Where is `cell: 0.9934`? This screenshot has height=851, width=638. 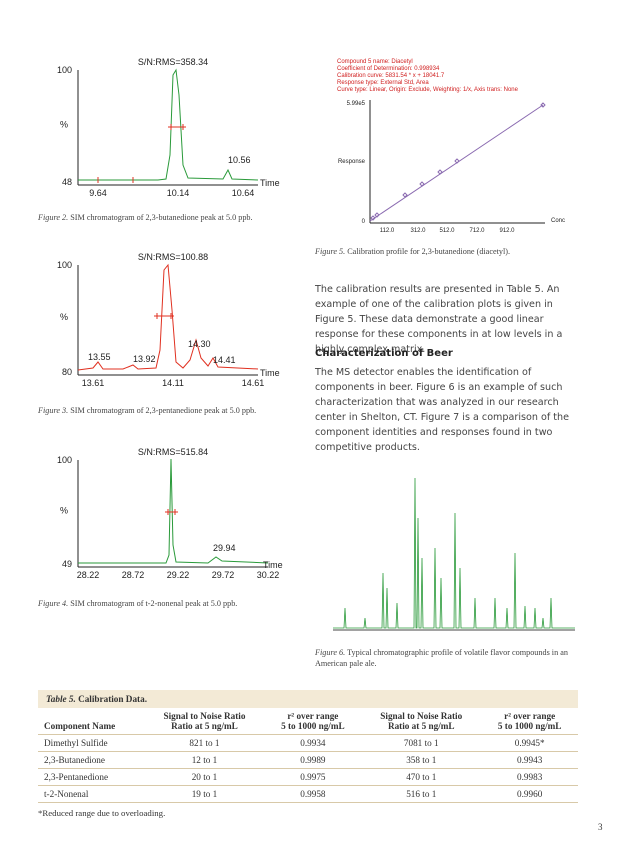 cell: 0.9934 is located at coordinates (313, 743).